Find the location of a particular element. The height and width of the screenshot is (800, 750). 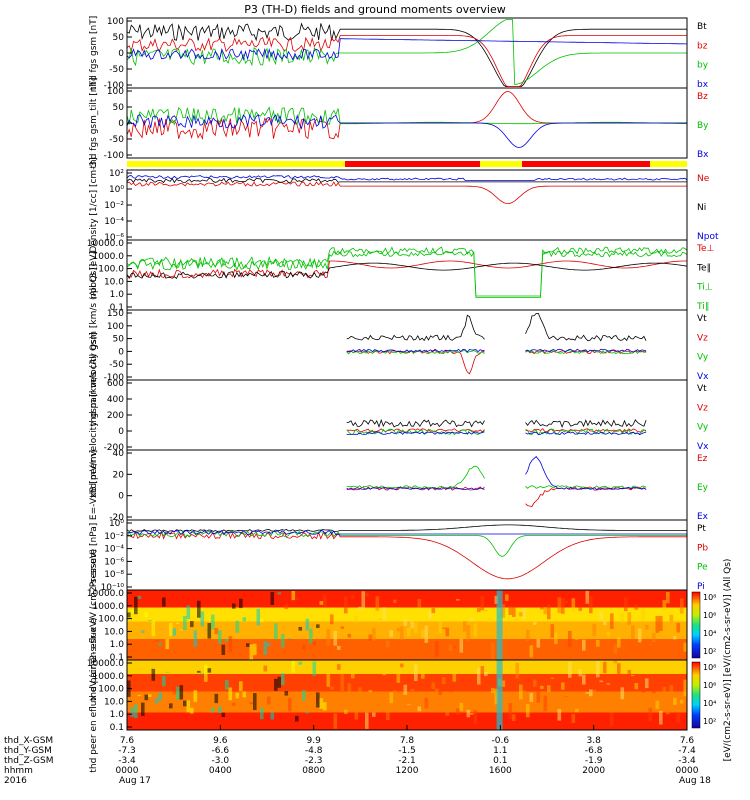

x-row-value: 1600 is located at coordinates (500, 771).